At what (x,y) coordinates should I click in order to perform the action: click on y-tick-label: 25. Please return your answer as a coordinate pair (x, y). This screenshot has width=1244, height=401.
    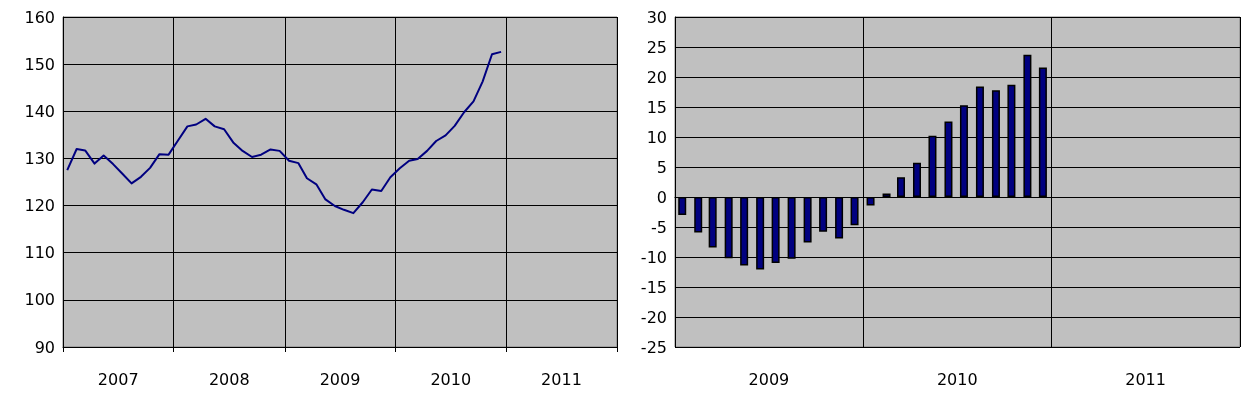
    Looking at the image, I should click on (656, 47).